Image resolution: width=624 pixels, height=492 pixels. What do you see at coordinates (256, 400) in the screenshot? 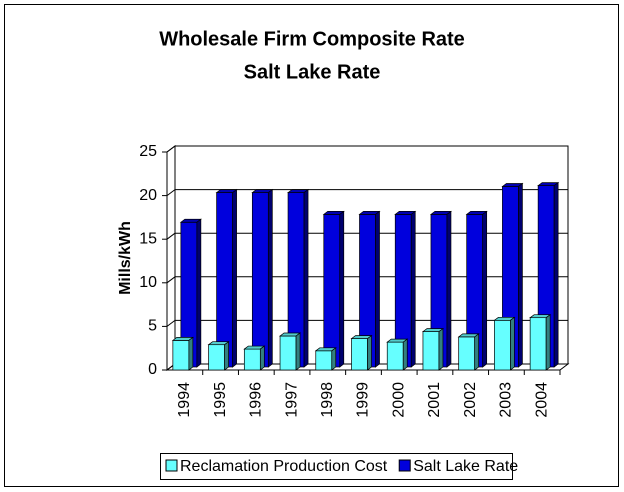
I see `x-tick-label: 1996` at bounding box center [256, 400].